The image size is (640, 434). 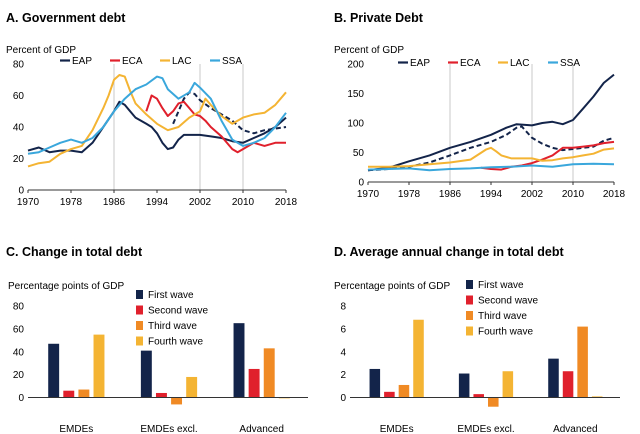 I want to click on y-tick-label: 8, so click(x=343, y=307).